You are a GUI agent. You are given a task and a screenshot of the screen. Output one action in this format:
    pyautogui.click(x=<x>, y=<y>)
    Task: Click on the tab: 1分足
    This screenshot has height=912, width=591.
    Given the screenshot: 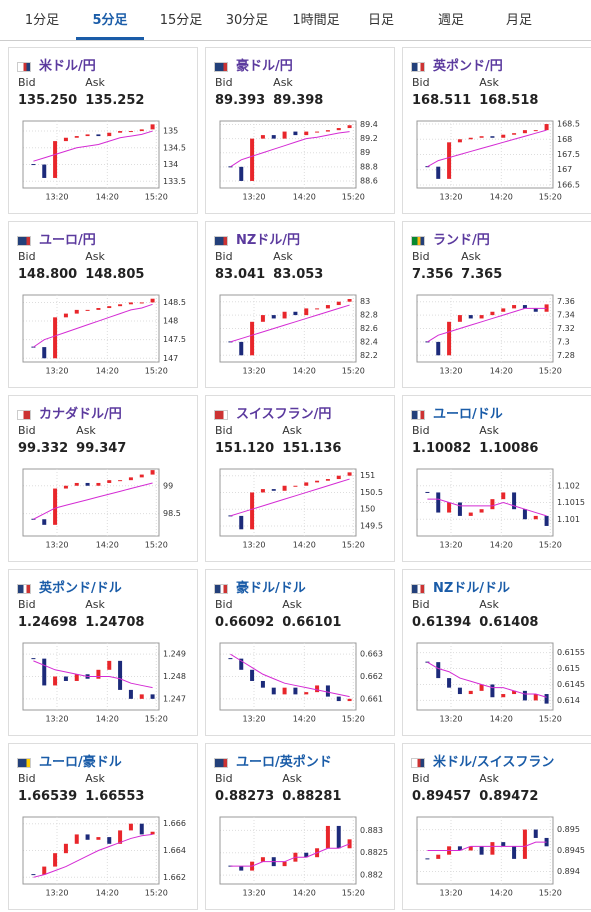 What is the action you would take?
    pyautogui.click(x=42, y=20)
    